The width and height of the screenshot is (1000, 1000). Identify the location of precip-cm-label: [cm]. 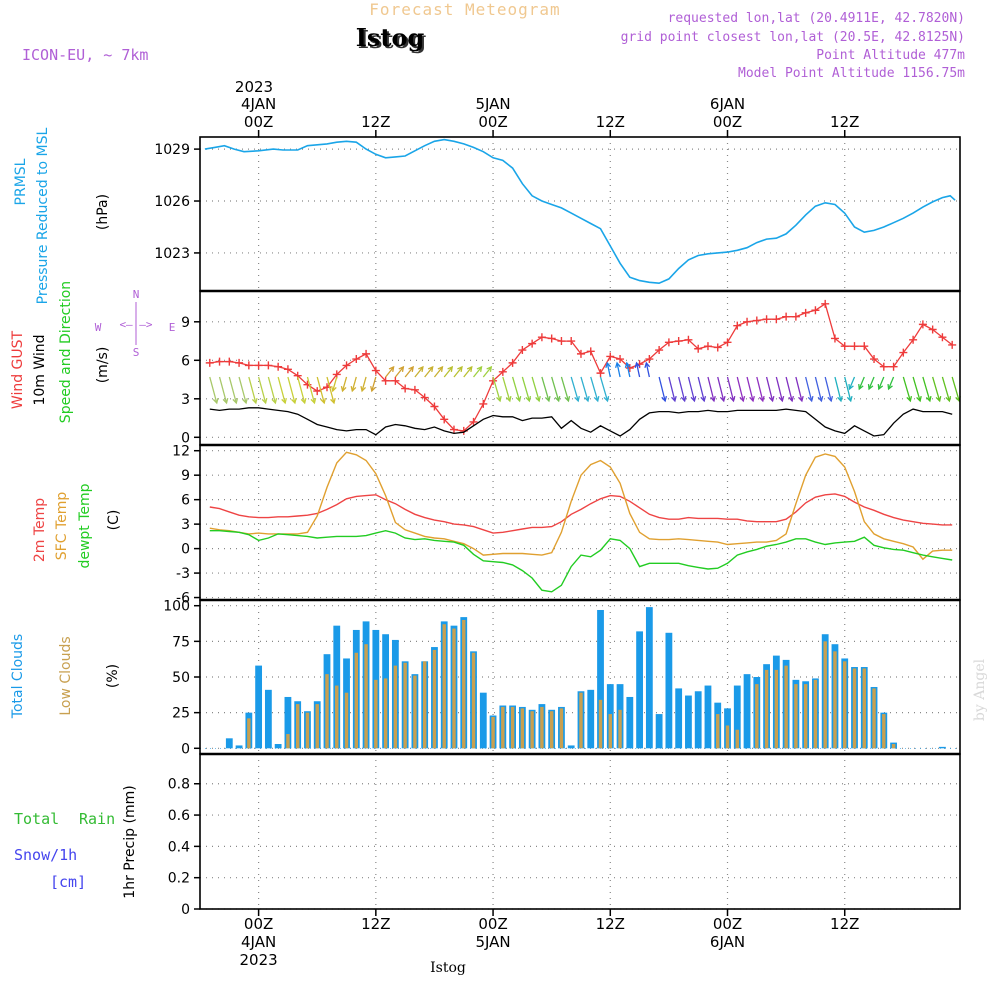
(68, 882).